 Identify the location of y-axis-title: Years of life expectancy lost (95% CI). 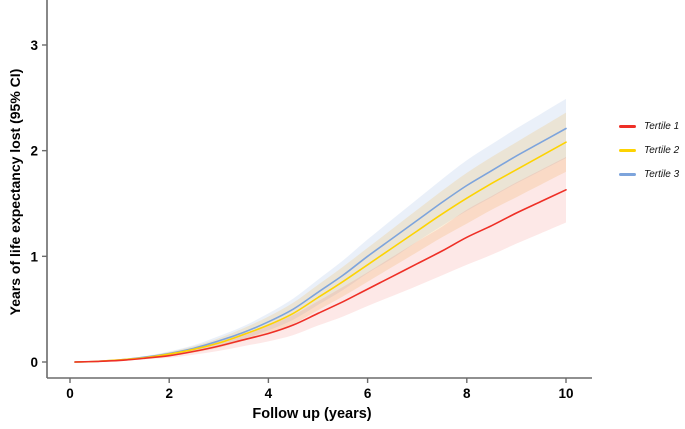
(15, 192).